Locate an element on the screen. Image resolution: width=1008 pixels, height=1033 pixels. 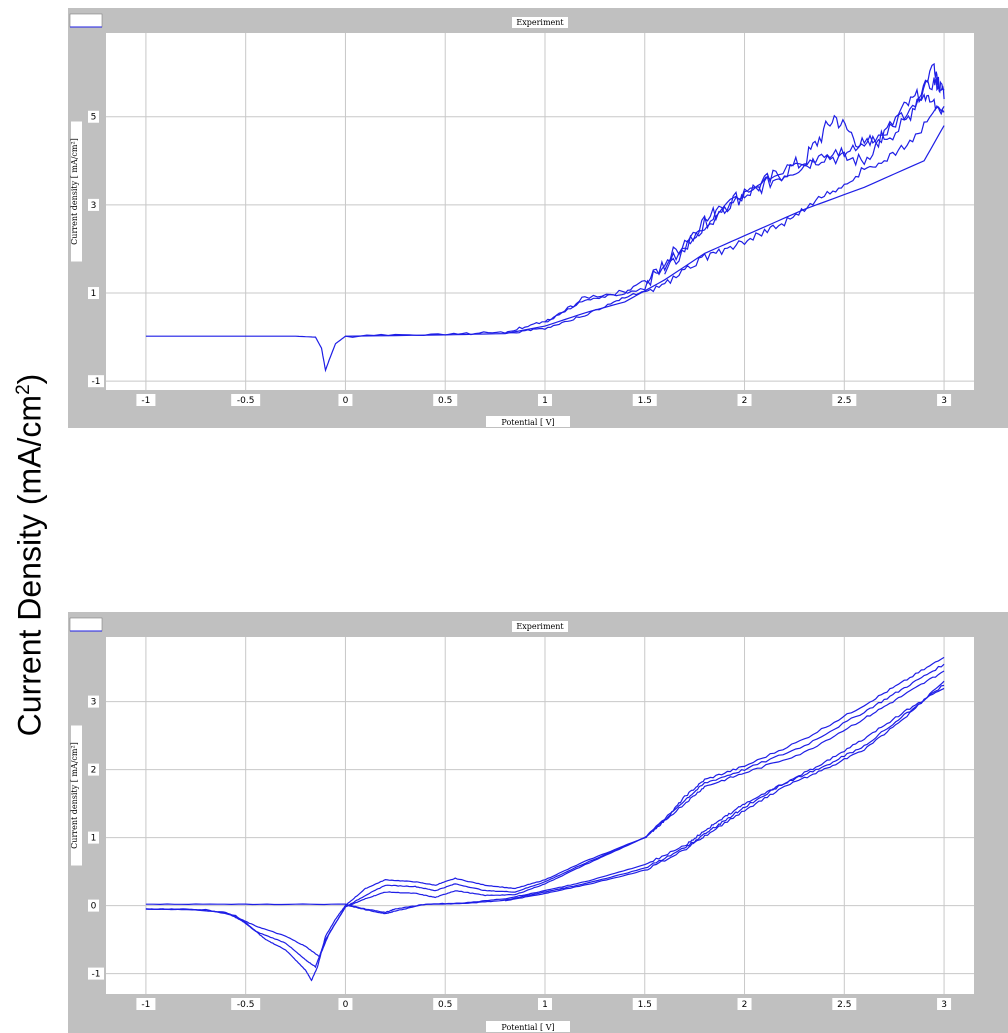
y-tick-label: 2 is located at coordinates (94, 771).